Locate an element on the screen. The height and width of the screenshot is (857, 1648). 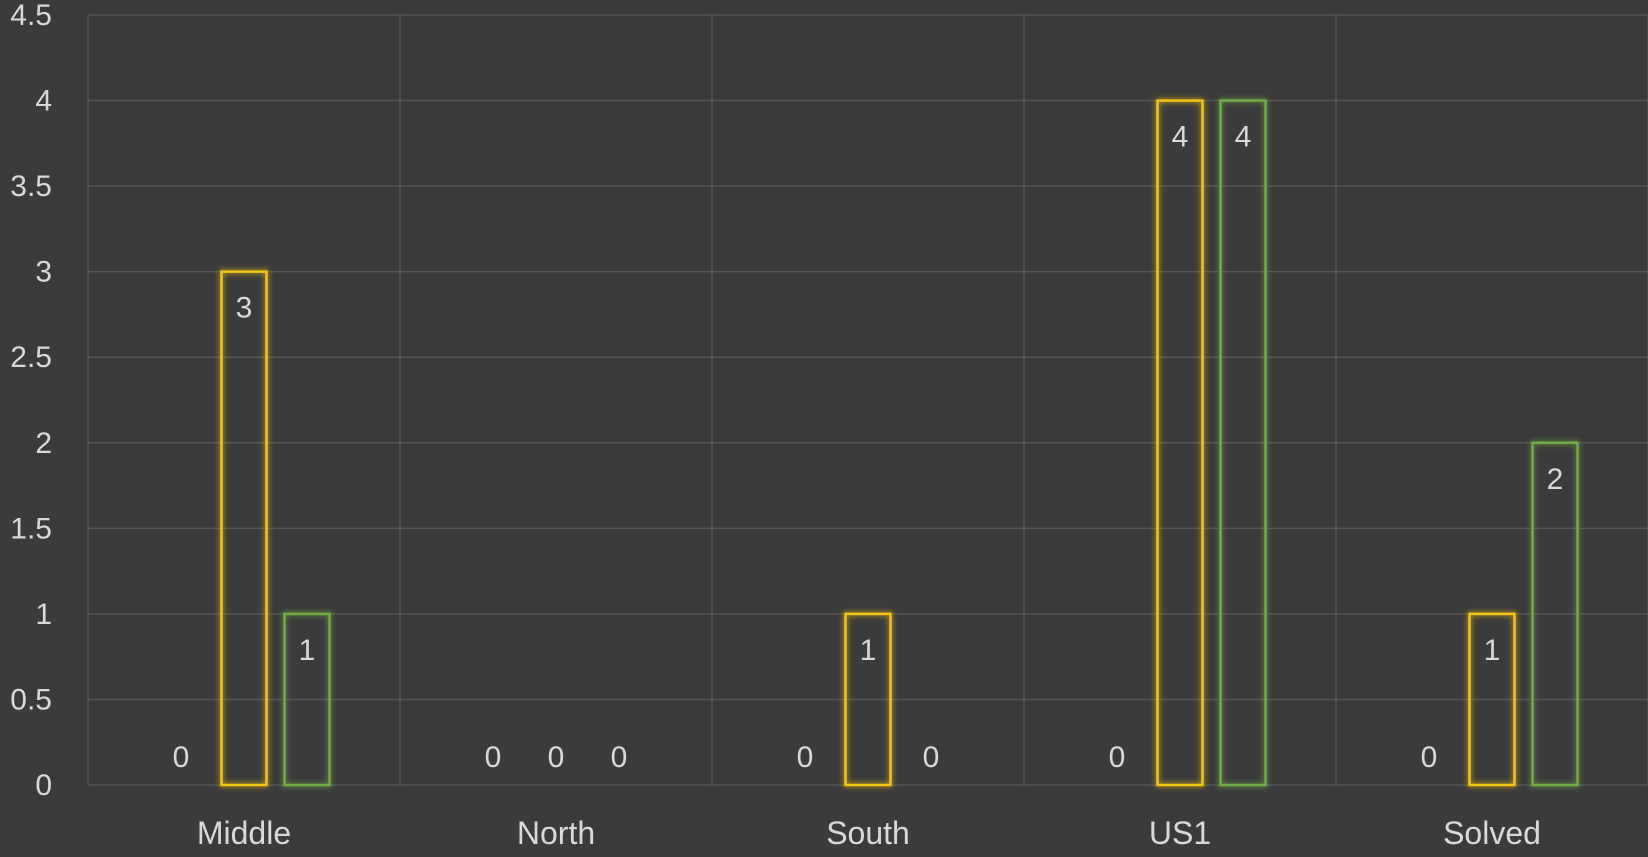
y-tick-label: 2.5 is located at coordinates (31, 357).